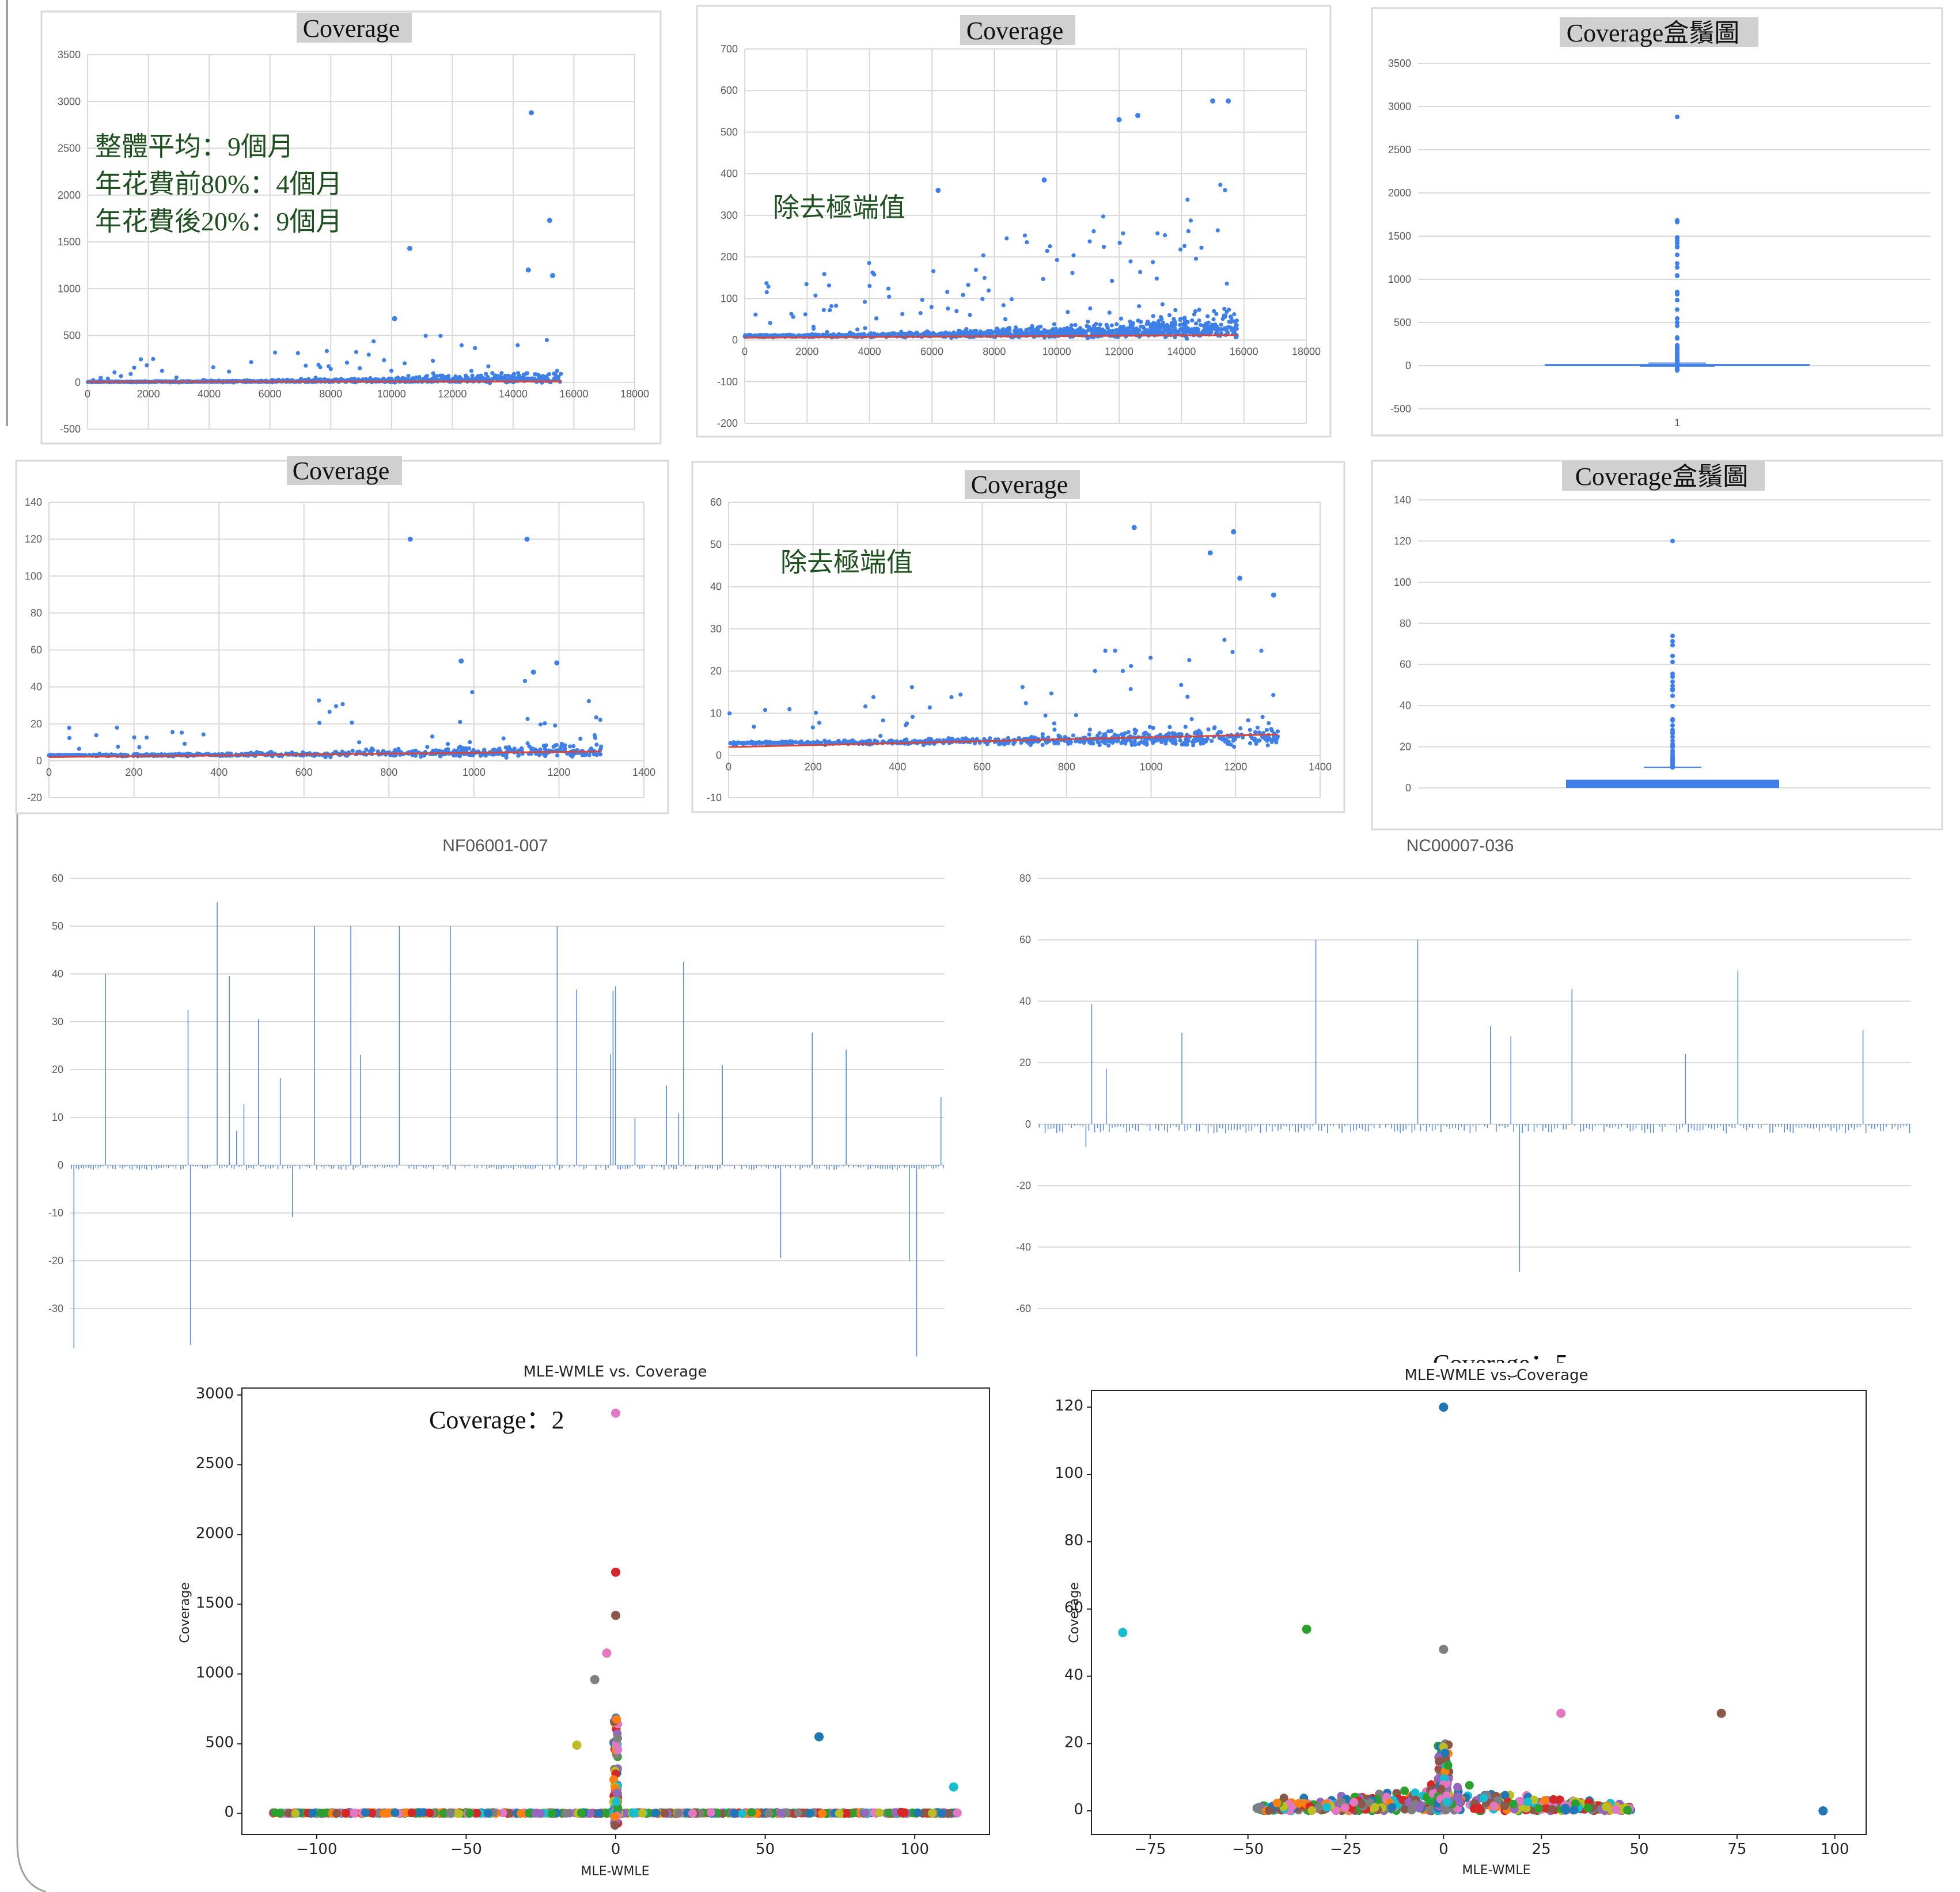 The height and width of the screenshot is (1892, 1960). Describe the element at coordinates (897, 767) in the screenshot. I see `x-tick-label: 400` at that location.